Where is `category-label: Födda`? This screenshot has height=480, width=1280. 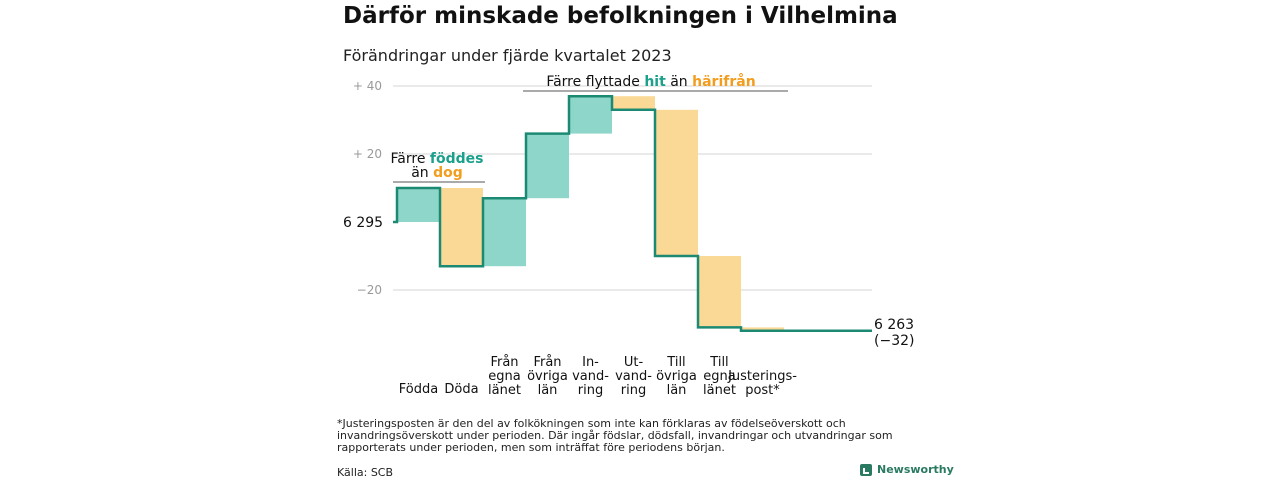 category-label: Födda is located at coordinates (418, 389).